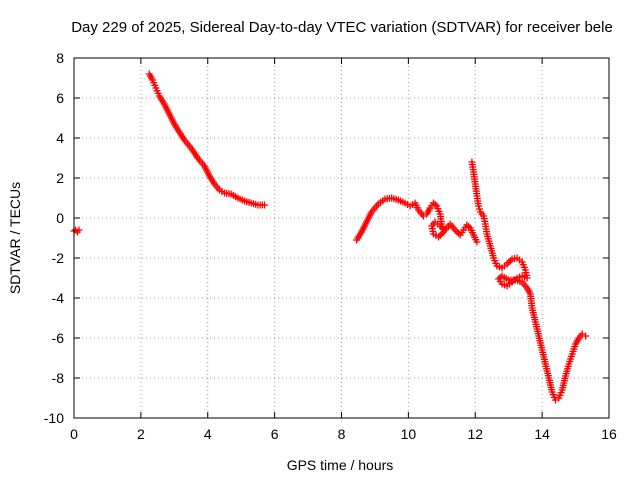  I want to click on x-tick-label: 6, so click(275, 434).